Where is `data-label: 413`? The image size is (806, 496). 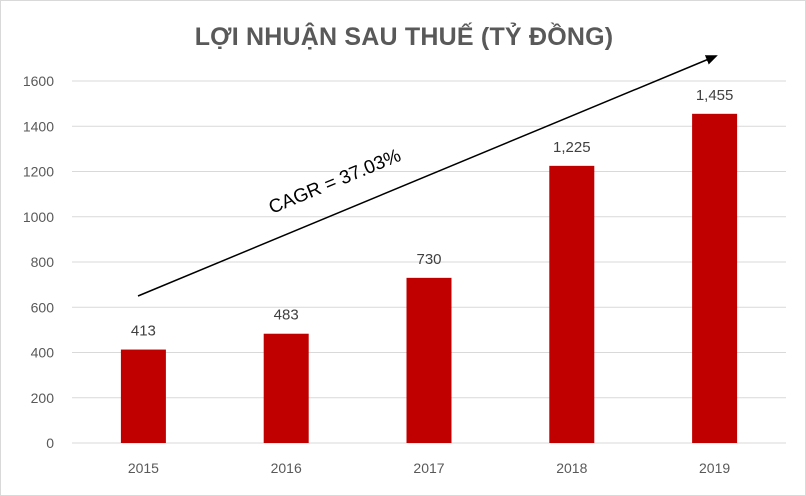 data-label: 413 is located at coordinates (143, 331).